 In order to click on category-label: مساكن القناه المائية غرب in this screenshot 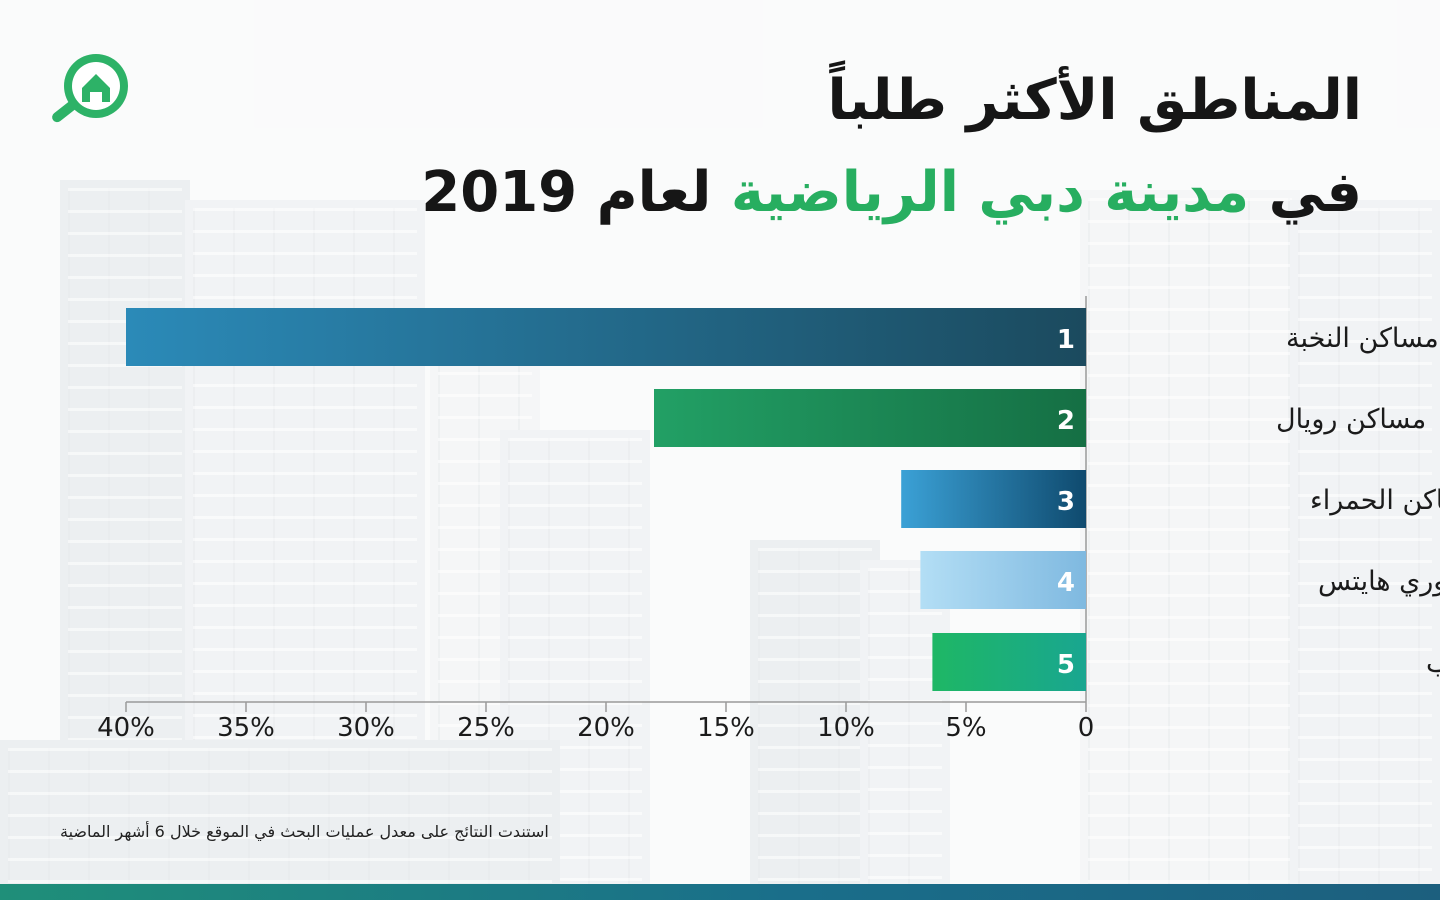, I will do `click(1433, 663)`.